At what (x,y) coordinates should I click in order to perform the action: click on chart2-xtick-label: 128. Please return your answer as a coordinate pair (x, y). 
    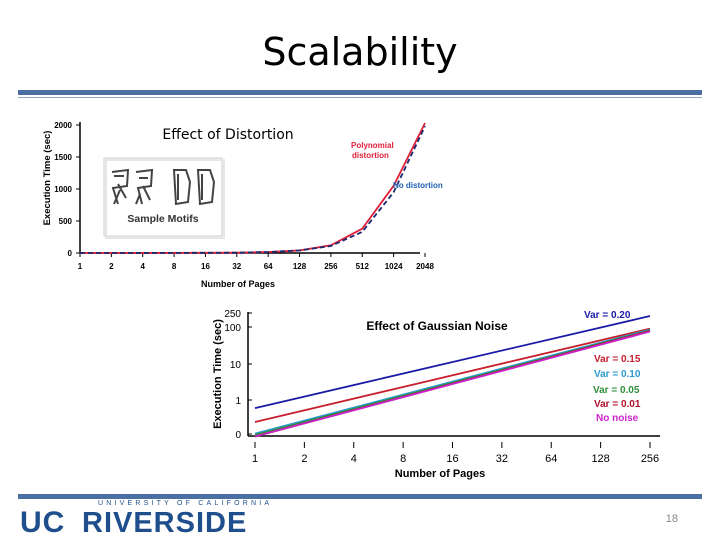
    Looking at the image, I should click on (600, 459).